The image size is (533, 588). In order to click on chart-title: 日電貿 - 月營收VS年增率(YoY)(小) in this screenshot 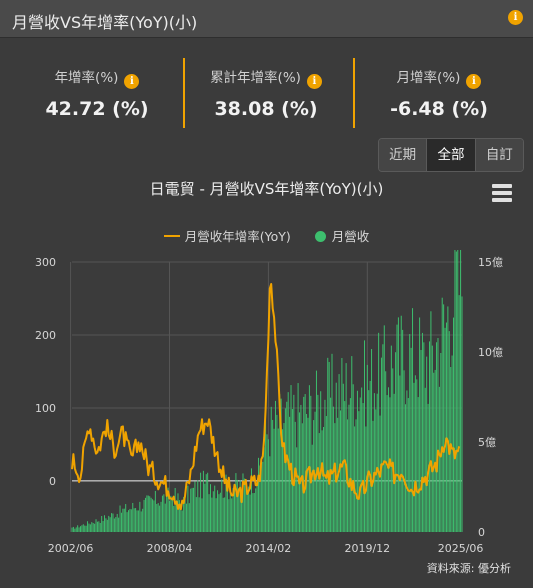, I will do `click(266, 189)`.